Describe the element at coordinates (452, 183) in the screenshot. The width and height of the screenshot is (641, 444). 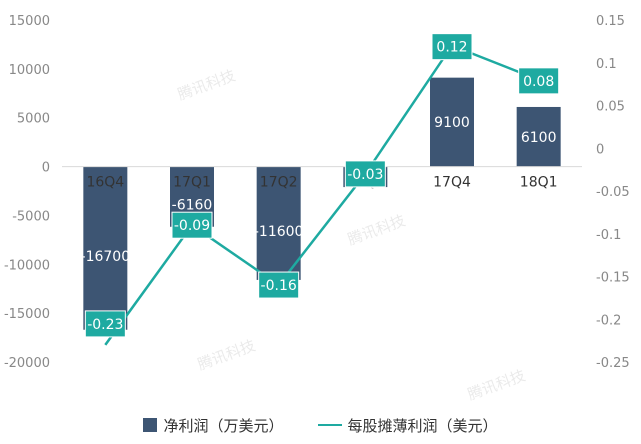
I see `category-label: 17Q4` at that location.